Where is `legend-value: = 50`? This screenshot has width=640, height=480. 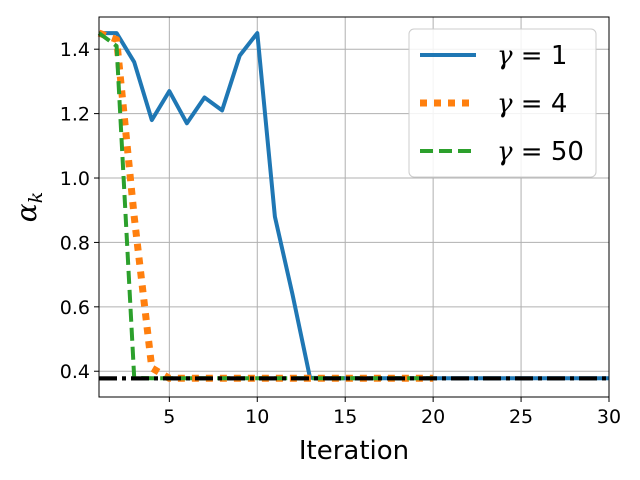
legend-value: = 50 is located at coordinates (548, 152).